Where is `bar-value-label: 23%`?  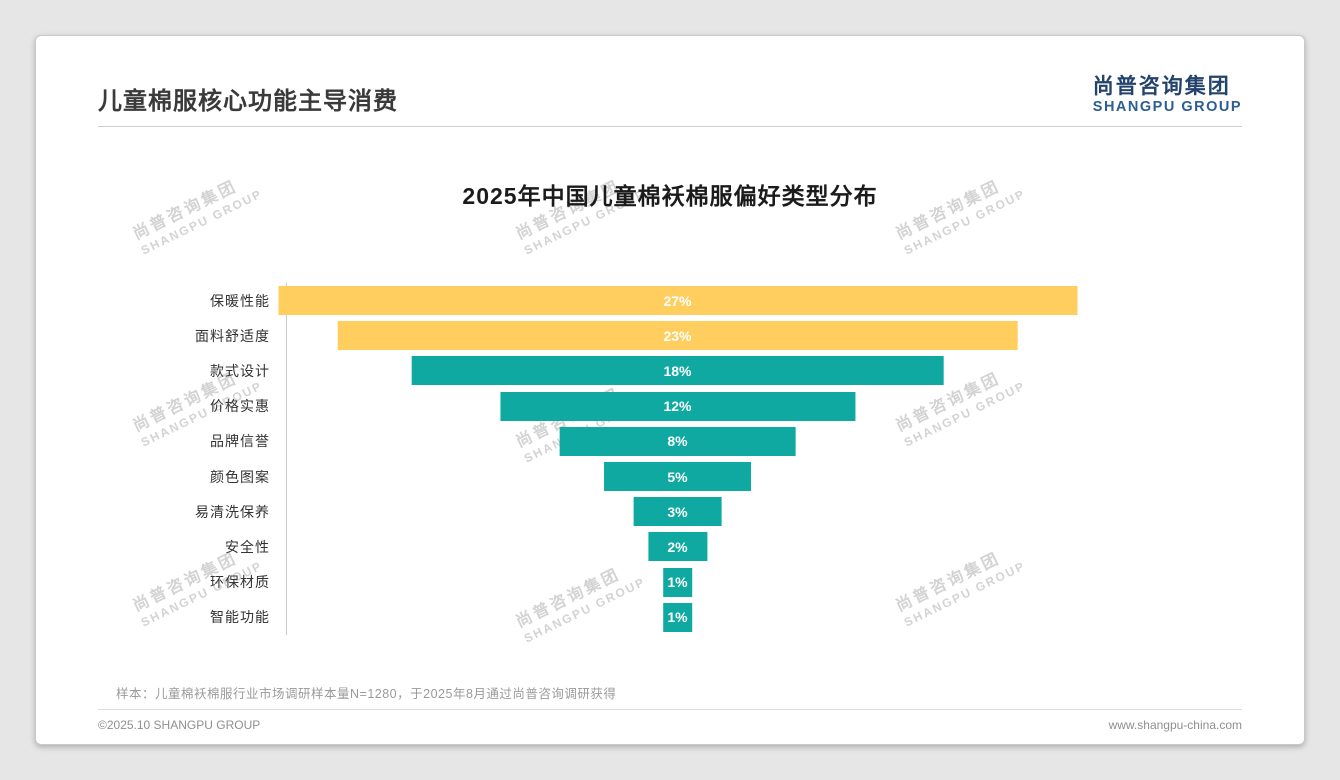 bar-value-label: 23% is located at coordinates (677, 335).